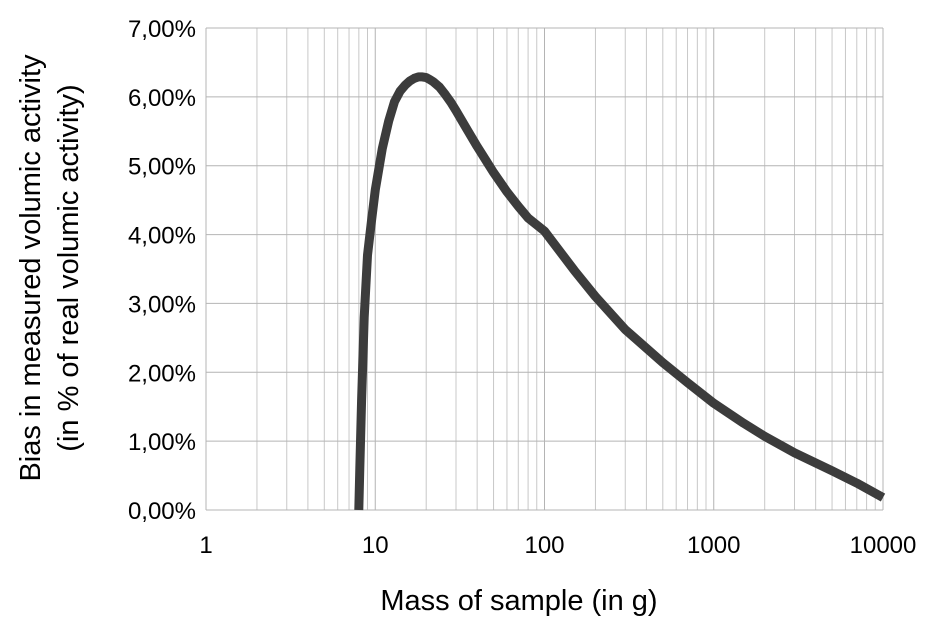  I want to click on x-tick-label: 1000, so click(713, 545).